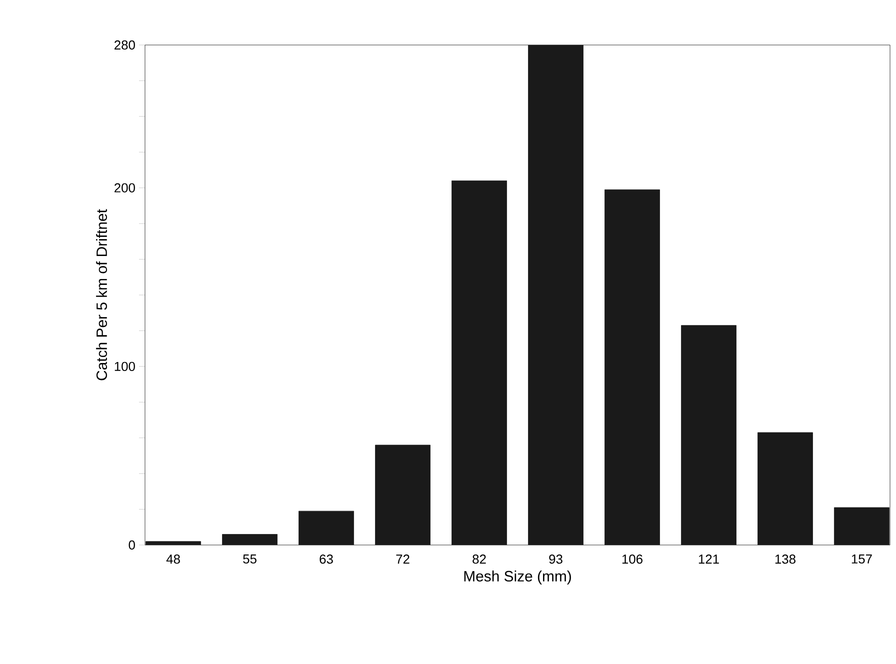 The image size is (896, 664). Describe the element at coordinates (403, 559) in the screenshot. I see `x-tick-label: 72` at that location.